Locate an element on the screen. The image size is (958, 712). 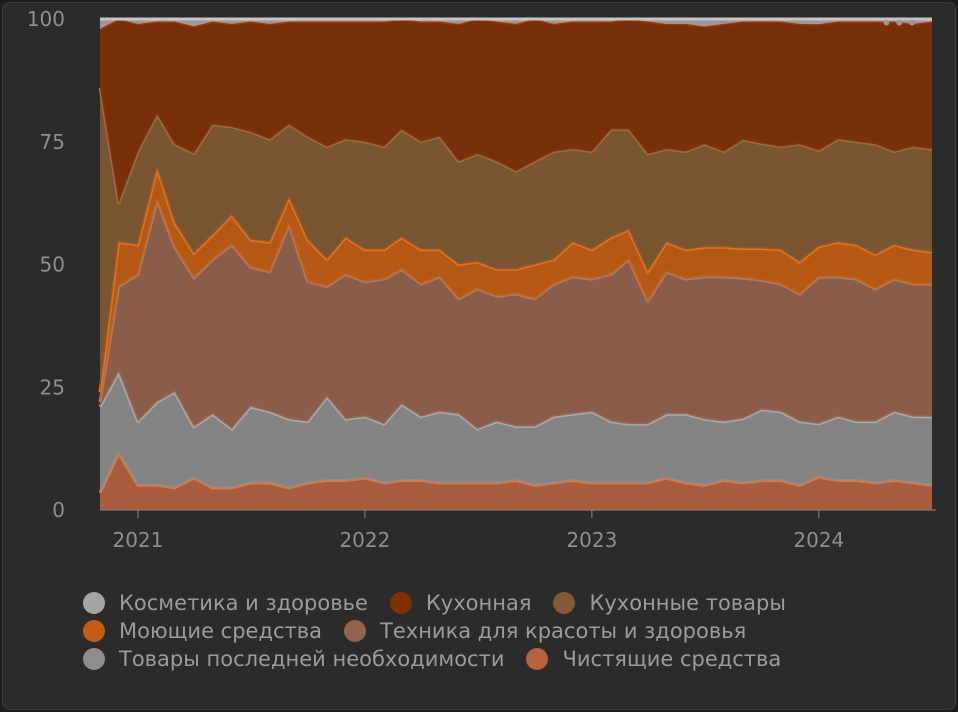
y-tick-label-1: 25 is located at coordinates (52, 387).